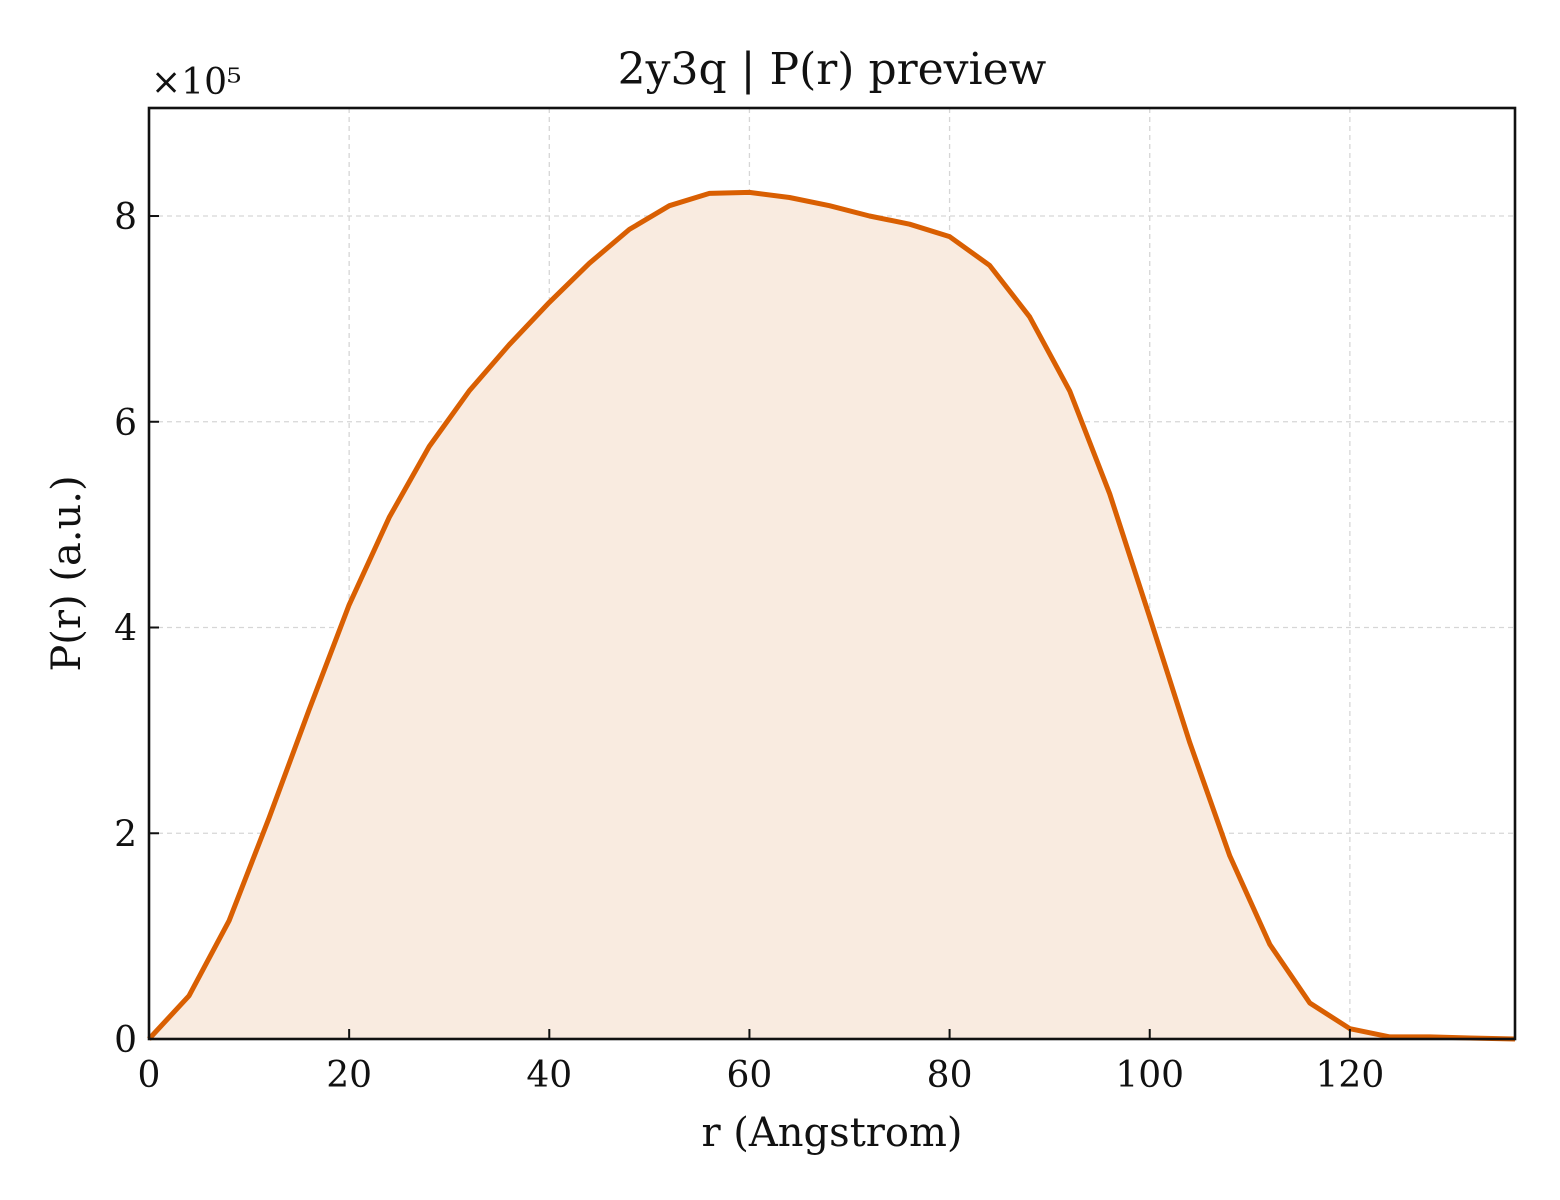  What do you see at coordinates (149, 1075) in the screenshot?
I see `x-tick-label: 0` at bounding box center [149, 1075].